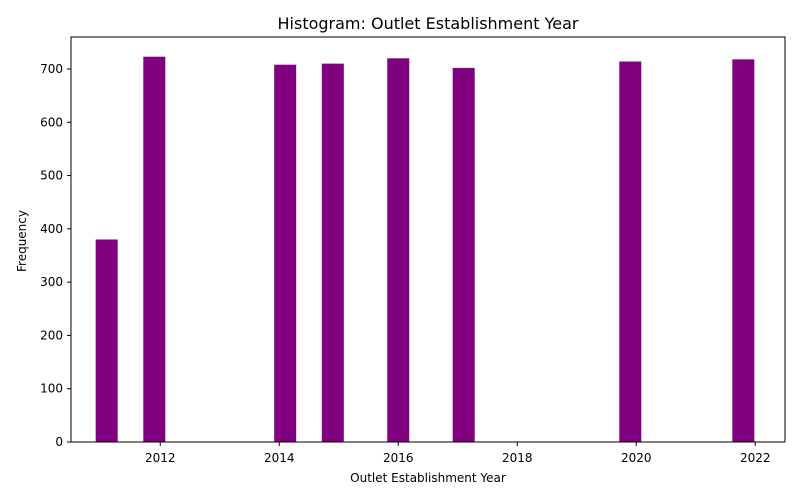 Image resolution: width=800 pixels, height=500 pixels. Describe the element at coordinates (636, 458) in the screenshot. I see `x-tick-label: 2020` at that location.